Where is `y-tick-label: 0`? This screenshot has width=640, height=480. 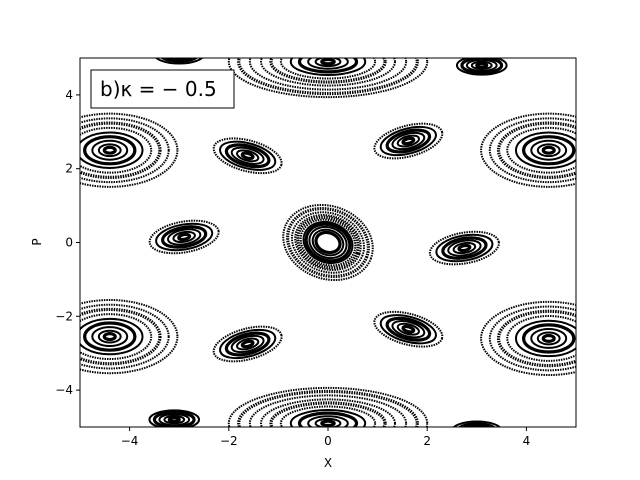 y-tick-label: 0 is located at coordinates (69, 243).